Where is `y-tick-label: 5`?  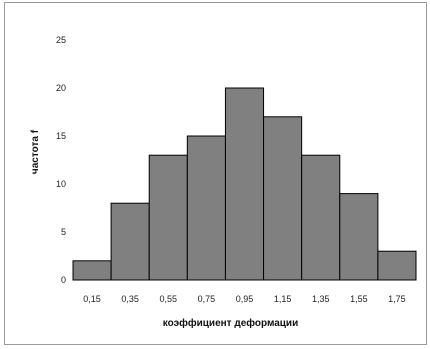
y-tick-label: 5 is located at coordinates (63, 232).